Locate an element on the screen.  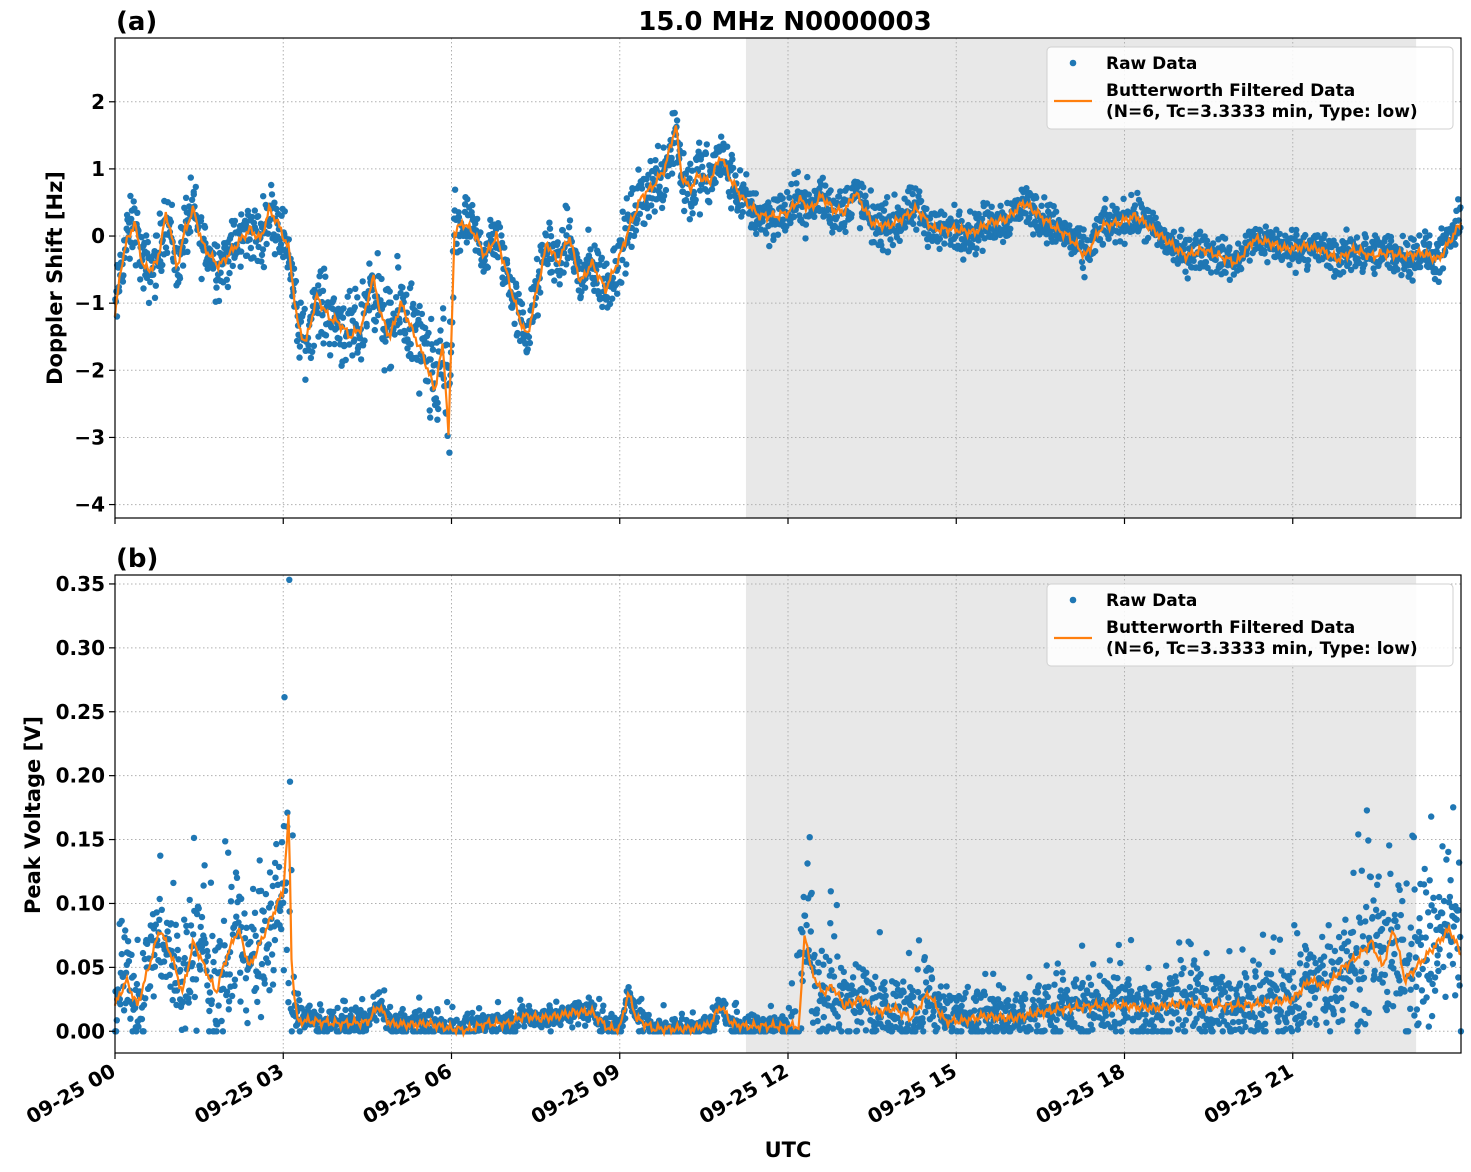
legend-filtered-label-2: (N=6, Tc=3.3333 min, Type: low) is located at coordinates (1262, 112).